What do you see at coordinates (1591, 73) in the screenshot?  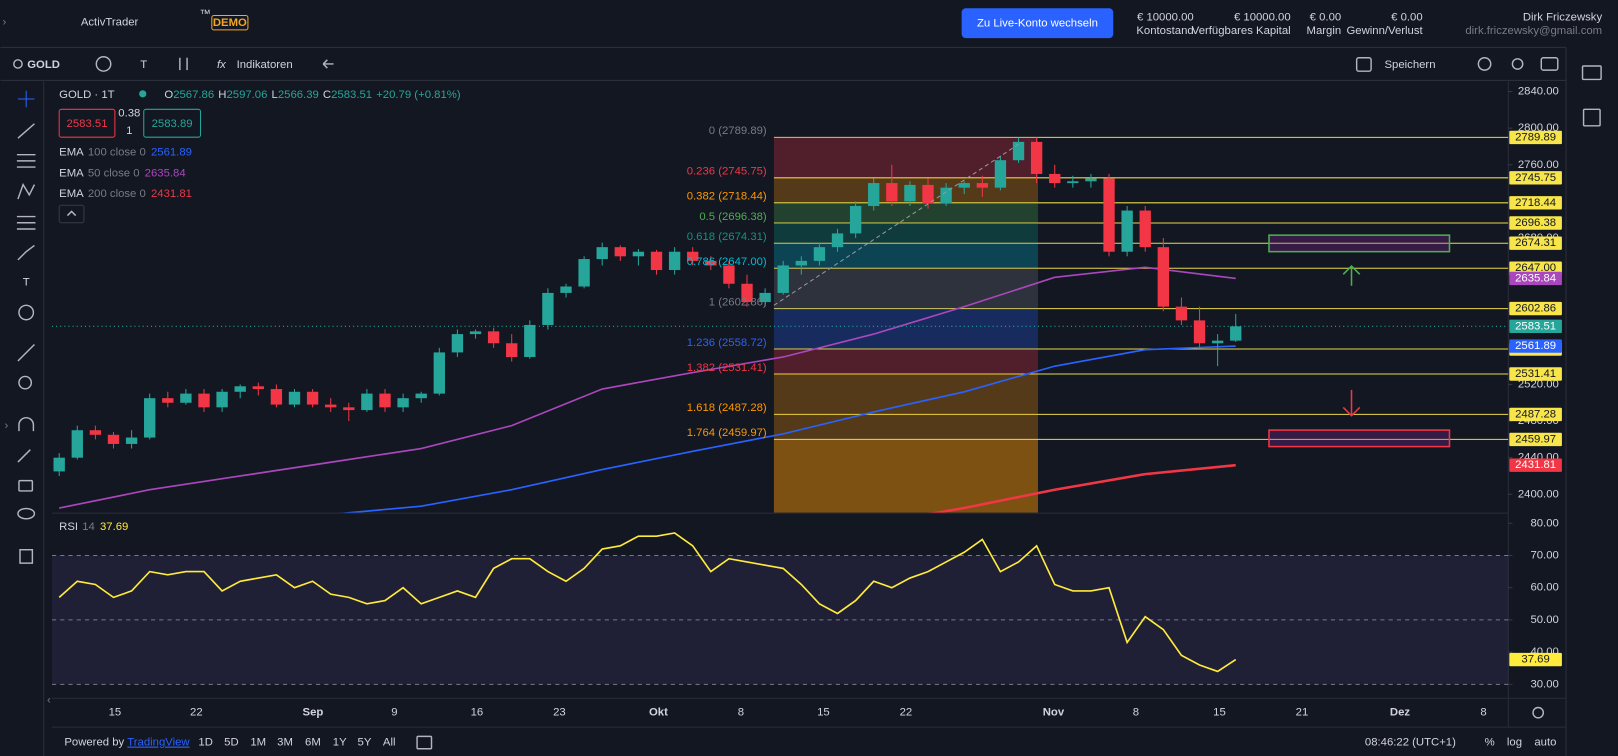 I see `messages-icon` at bounding box center [1591, 73].